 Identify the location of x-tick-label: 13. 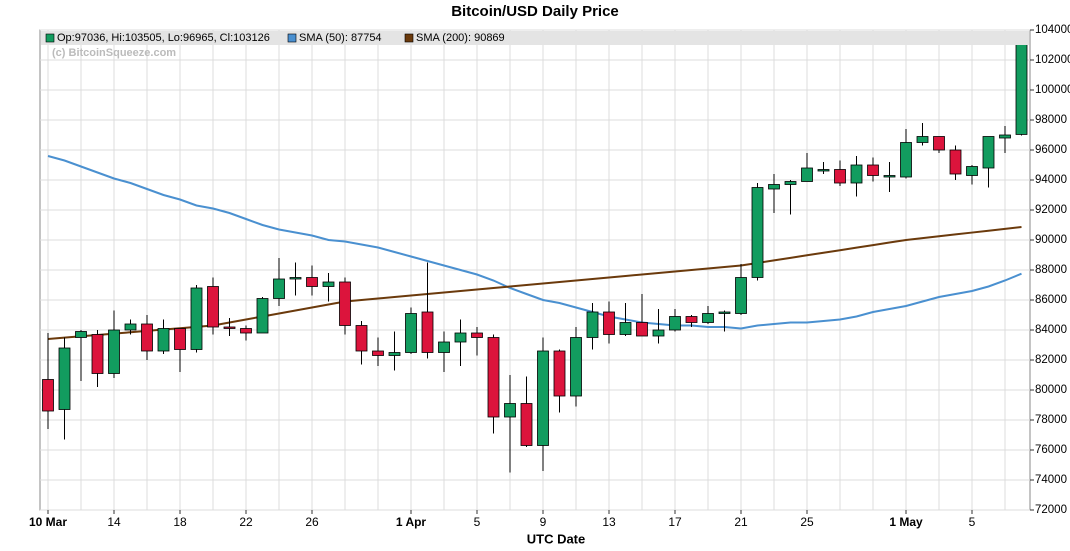
(609, 522).